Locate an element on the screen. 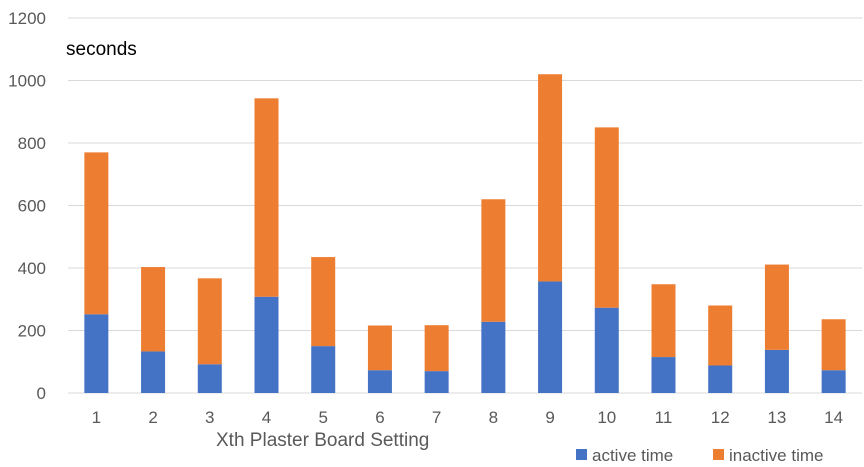 The height and width of the screenshot is (467, 864). y-axis-ticks: 0 200 400 600 800 1000 1200 is located at coordinates (27, 206).